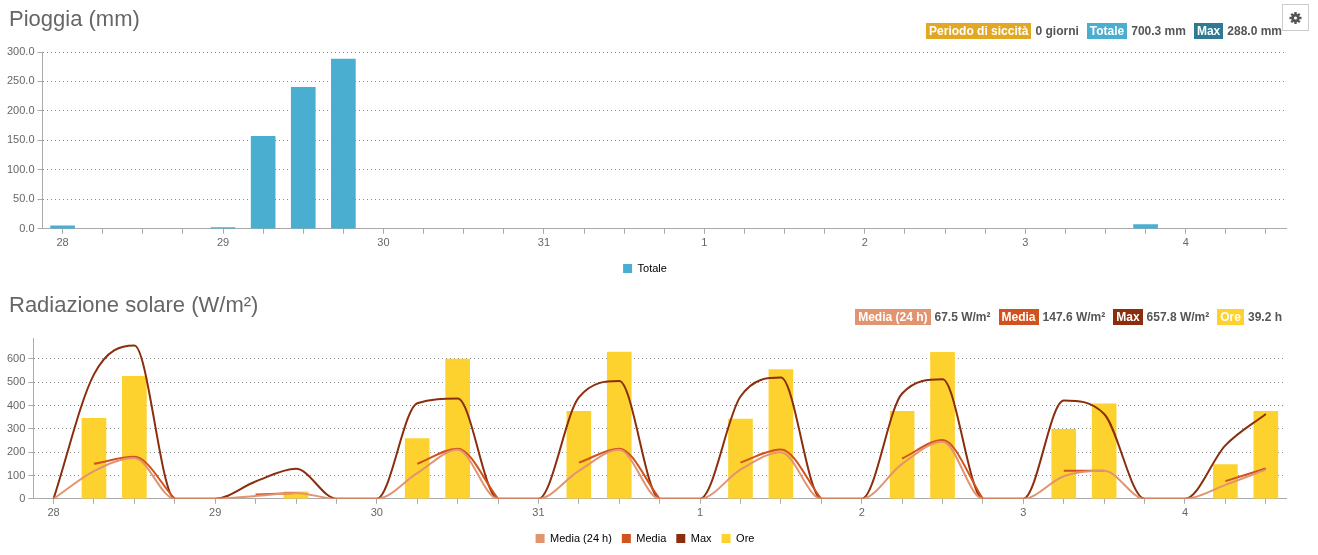  Describe the element at coordinates (16, 474) in the screenshot. I see `y-tick-label: 100` at that location.